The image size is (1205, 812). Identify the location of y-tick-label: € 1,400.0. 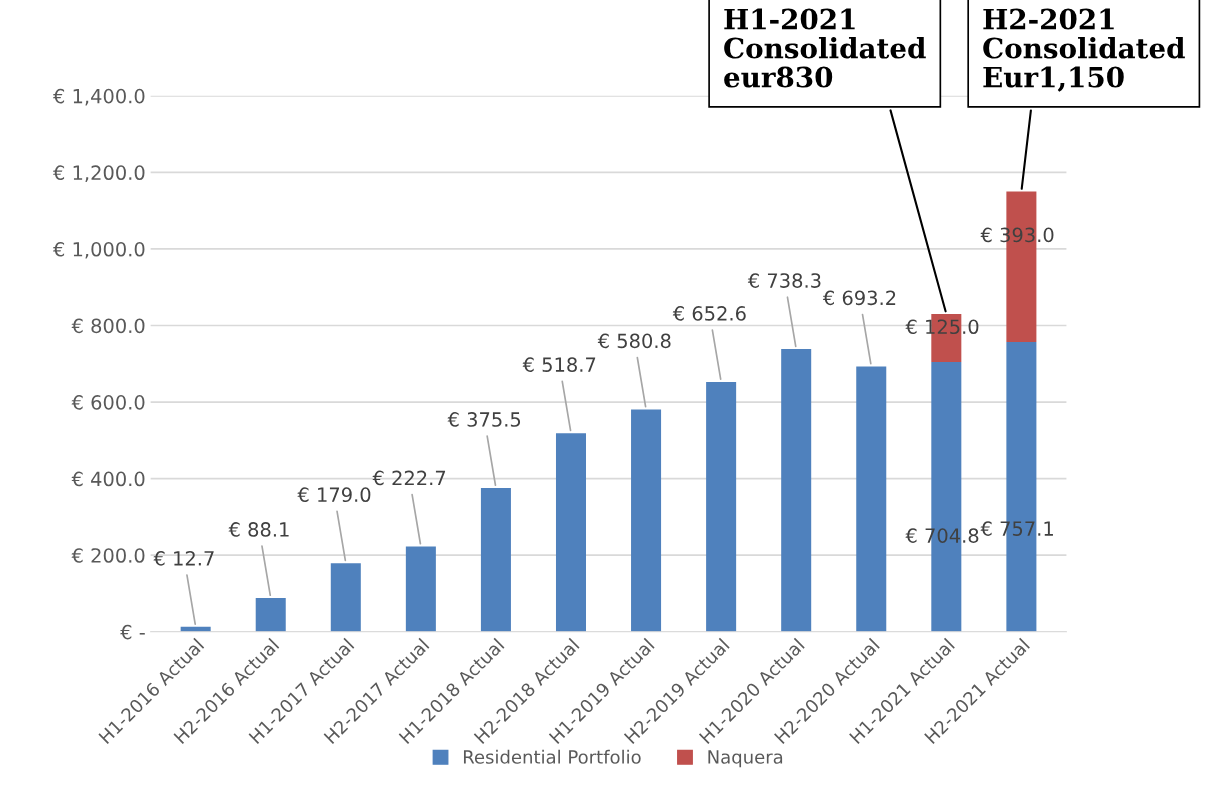
(99, 97).